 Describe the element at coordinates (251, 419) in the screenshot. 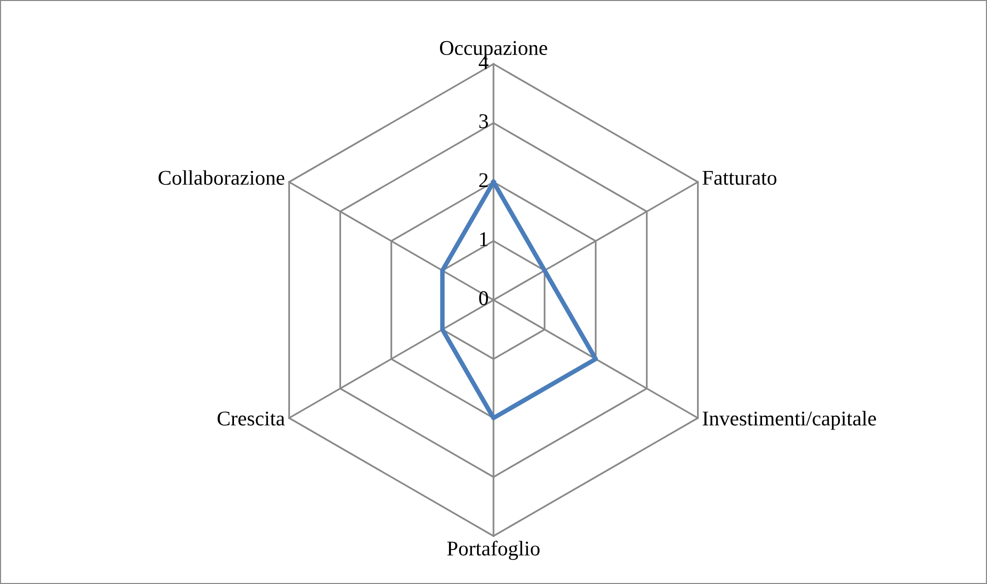

I see `spoke-label: Crescita` at that location.